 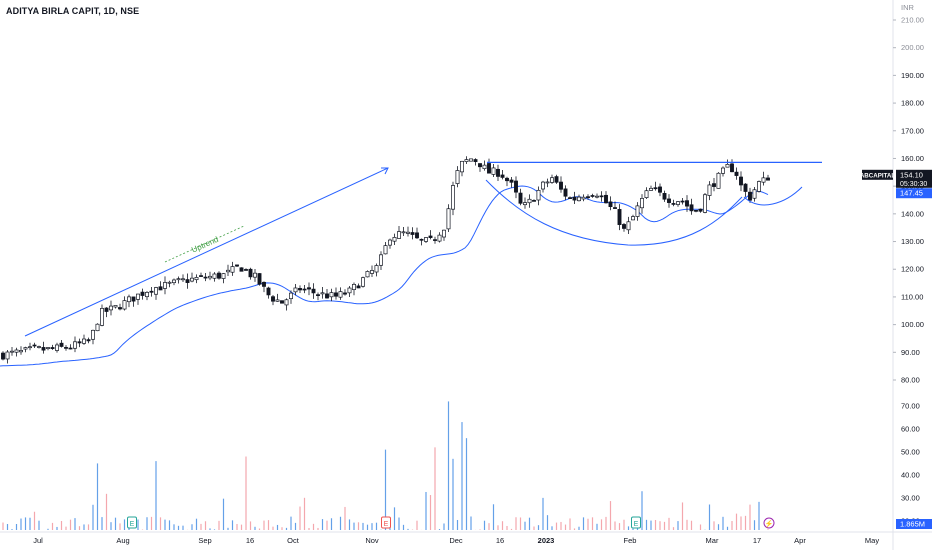 I want to click on time-tick-label: Aug, so click(x=122, y=540).